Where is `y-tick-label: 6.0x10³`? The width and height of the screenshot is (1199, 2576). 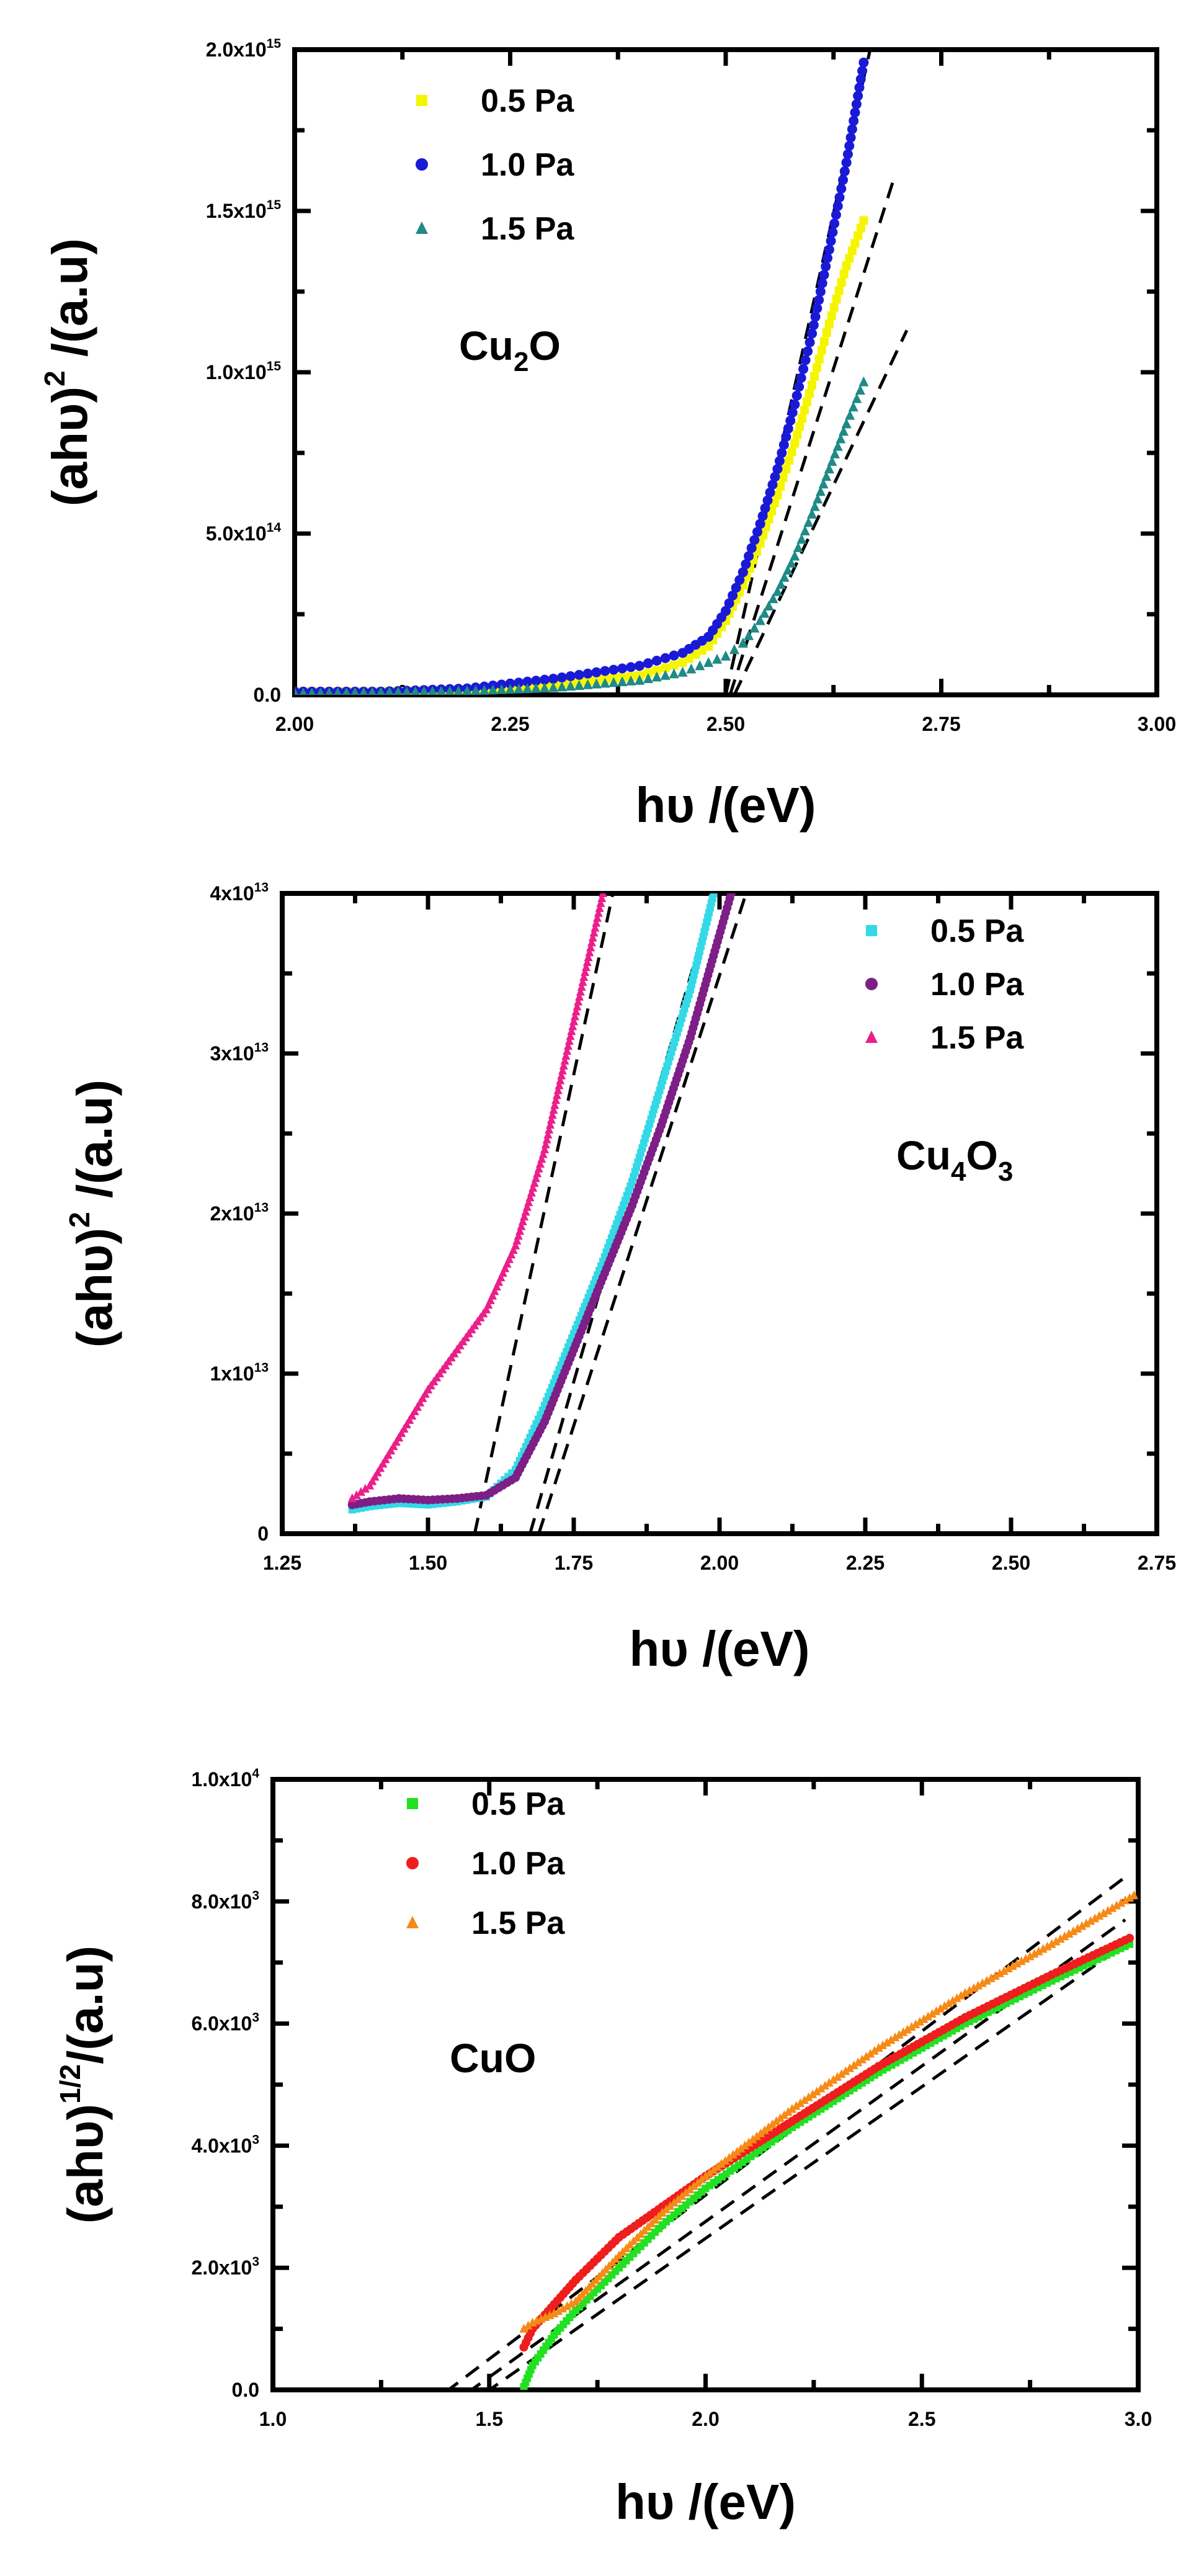
y-tick-label: 6.0x10³ is located at coordinates (225, 2023).